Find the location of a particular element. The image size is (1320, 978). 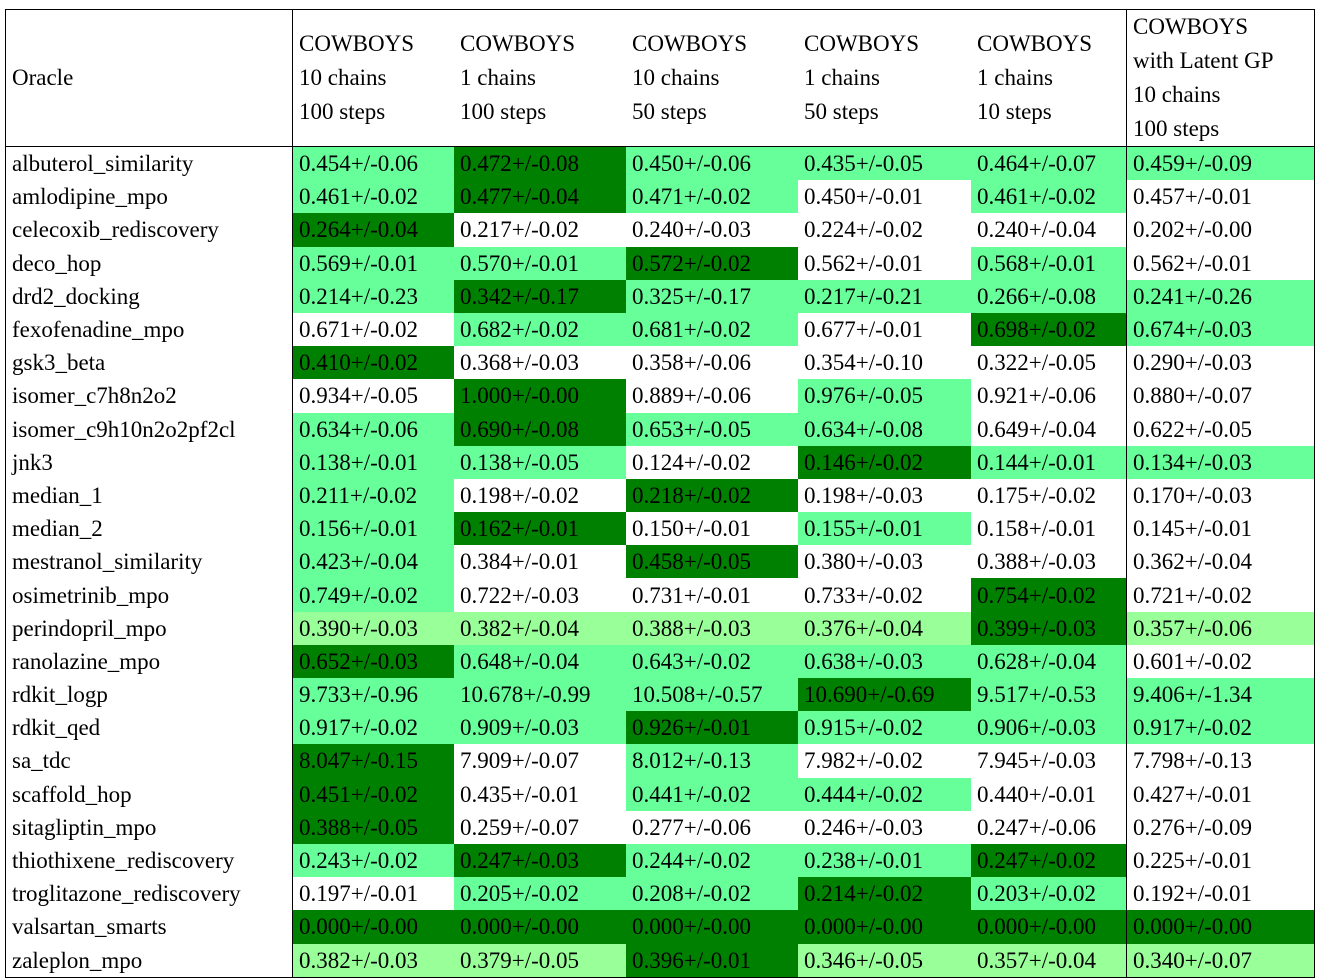

score-cell: 0.211+/-0.02 is located at coordinates (373, 495).